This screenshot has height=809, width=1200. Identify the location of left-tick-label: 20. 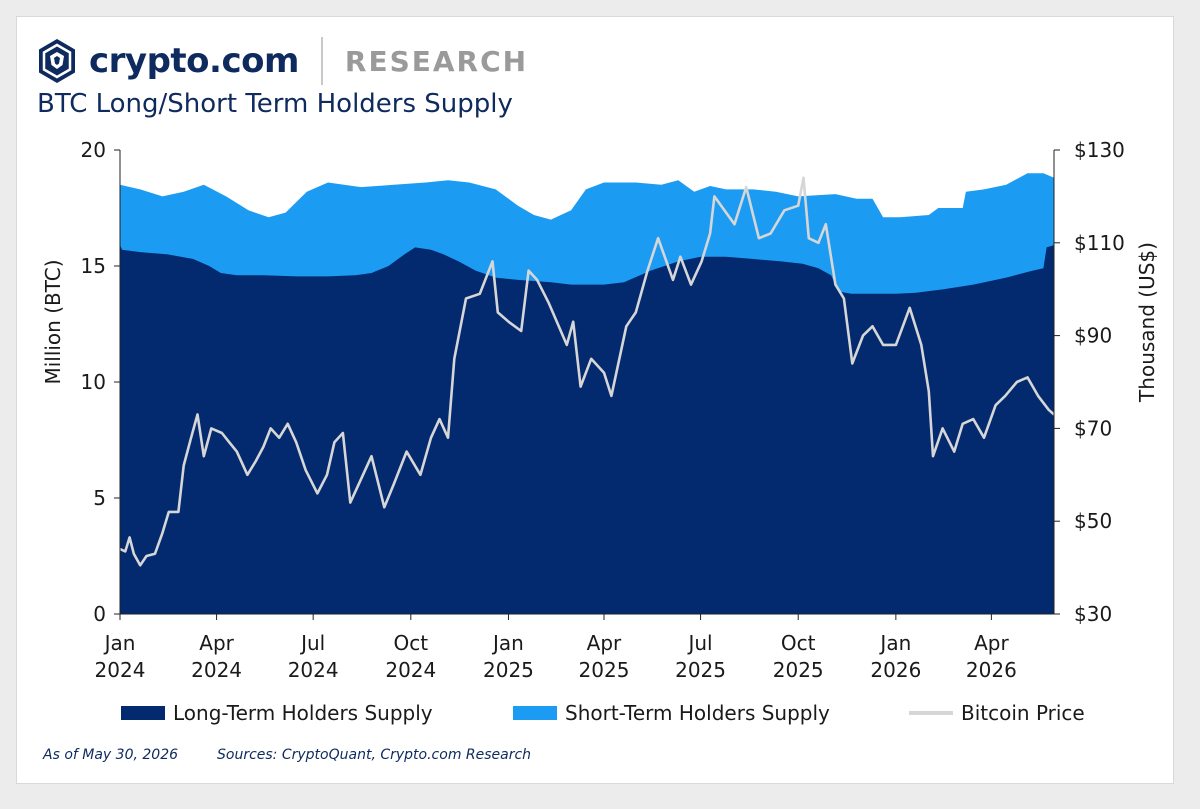
(93, 150).